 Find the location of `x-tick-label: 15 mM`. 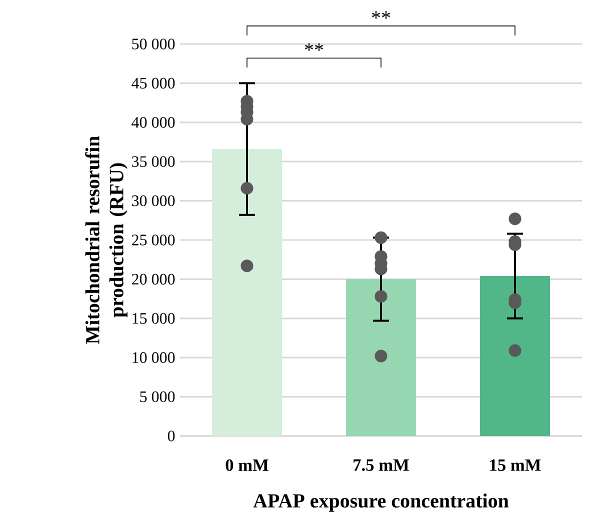

x-tick-label: 15 mM is located at coordinates (515, 465).